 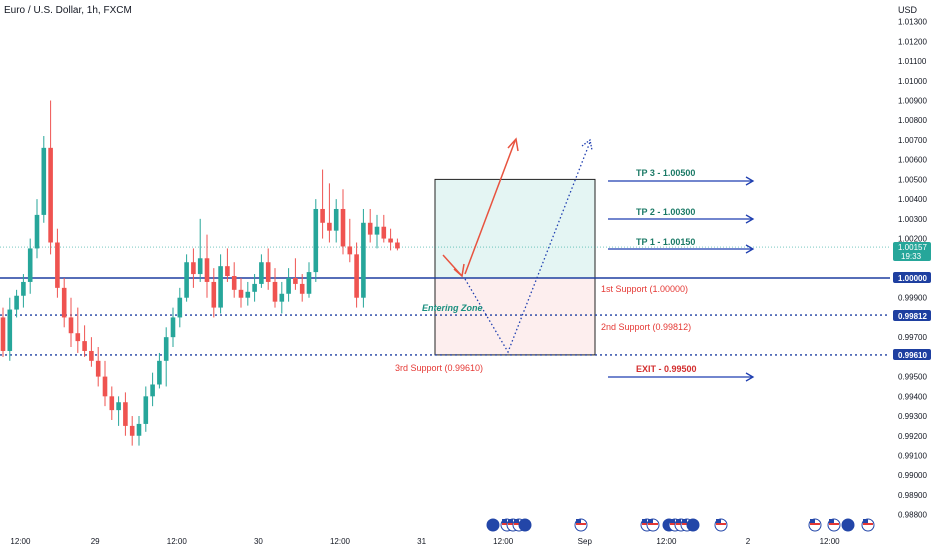 What do you see at coordinates (912, 396) in the screenshot?
I see `y-tick-label: 0.99400` at bounding box center [912, 396].